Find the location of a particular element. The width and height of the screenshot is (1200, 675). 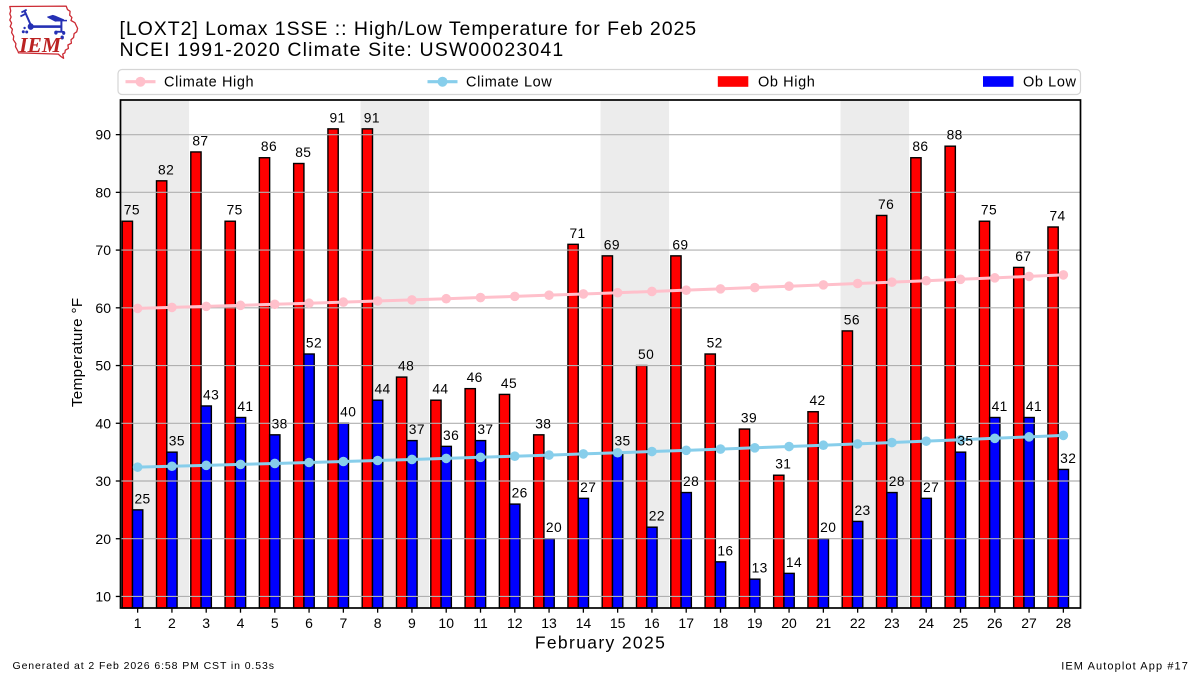

svg-text: Climate Low is located at coordinates (509, 83).